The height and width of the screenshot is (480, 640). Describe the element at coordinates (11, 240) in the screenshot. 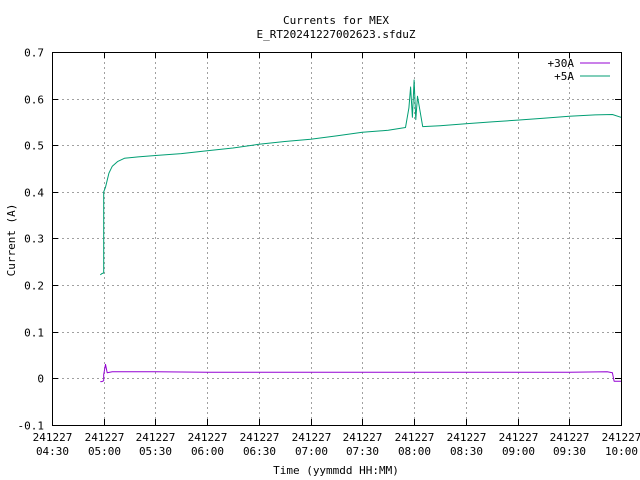

I see `y-axis-title: Current (A)` at that location.